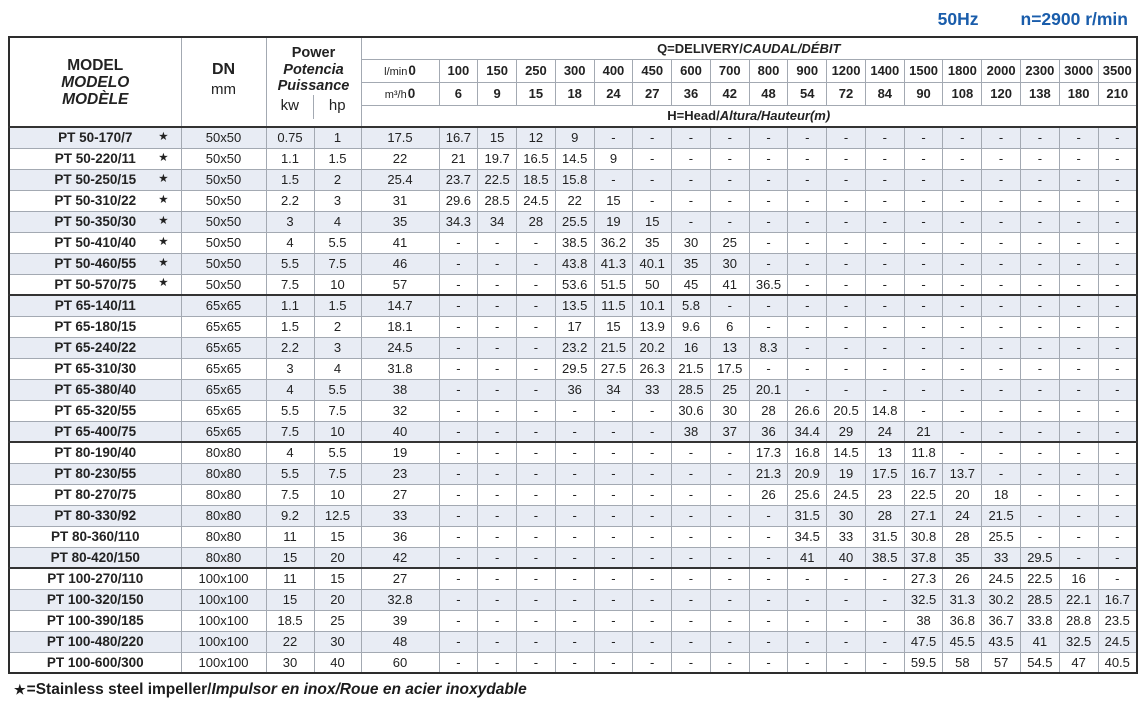 Image resolution: width=1146 pixels, height=713 pixels. I want to click on model-cell: PT 80-190/40, so click(95, 452).